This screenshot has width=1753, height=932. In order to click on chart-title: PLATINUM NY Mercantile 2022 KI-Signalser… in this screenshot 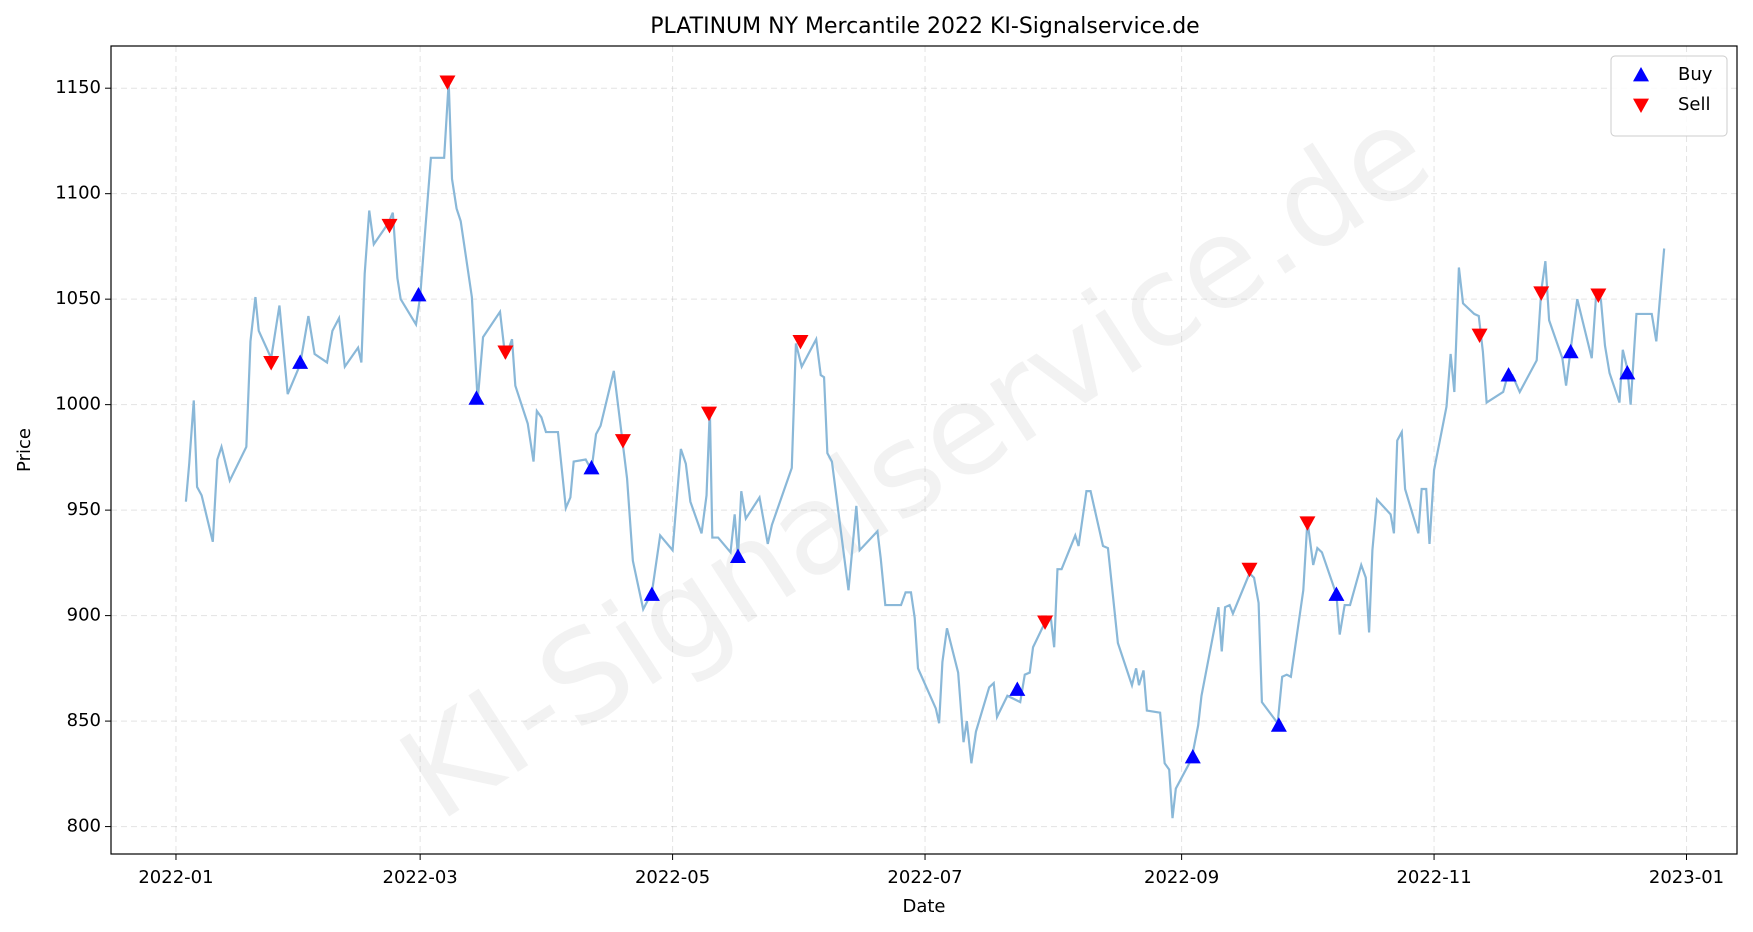, I will do `click(924, 26)`.